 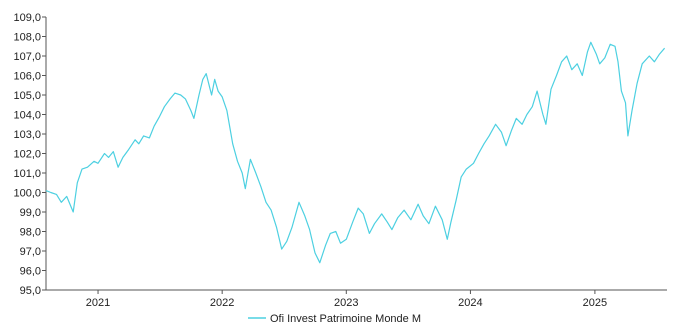 What do you see at coordinates (222, 303) in the screenshot?
I see `x-tick-label: 2022` at bounding box center [222, 303].